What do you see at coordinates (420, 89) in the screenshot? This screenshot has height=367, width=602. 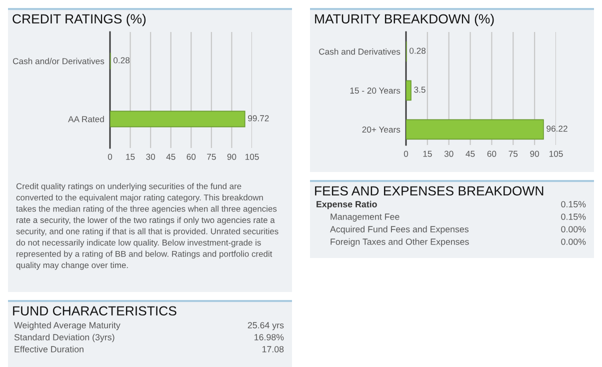 I see `data-label: 3.5` at bounding box center [420, 89].